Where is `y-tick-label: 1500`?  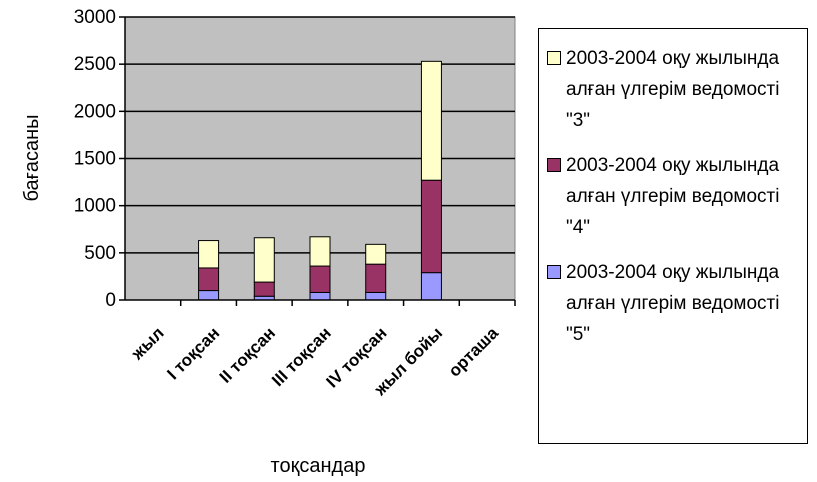
y-tick-label: 1500 is located at coordinates (95, 159).